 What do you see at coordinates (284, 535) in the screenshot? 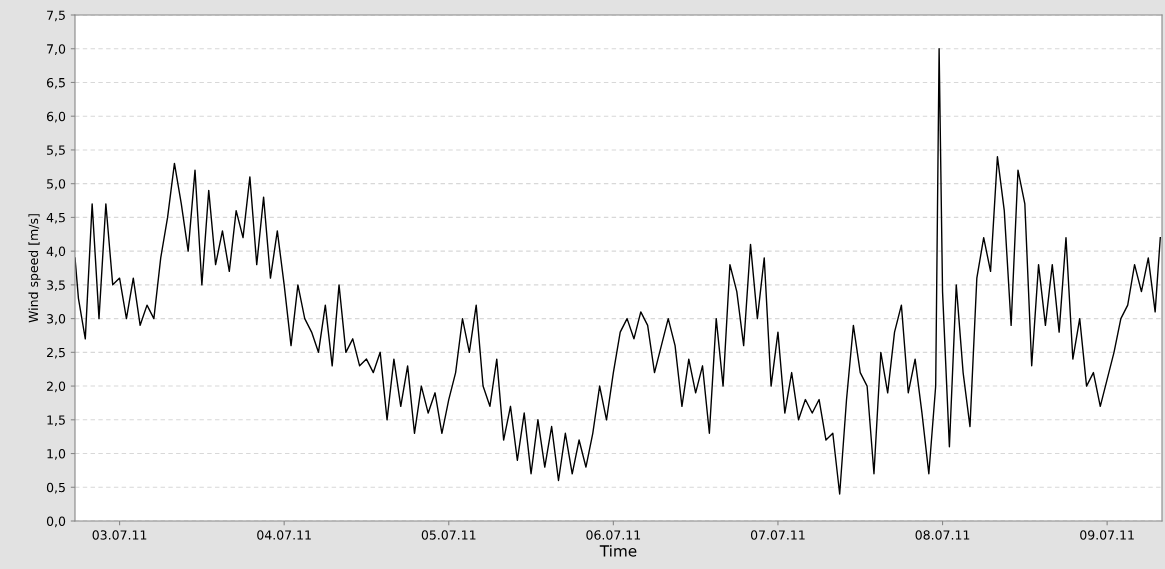
I see `x-tick-label: 04.07.11` at bounding box center [284, 535].